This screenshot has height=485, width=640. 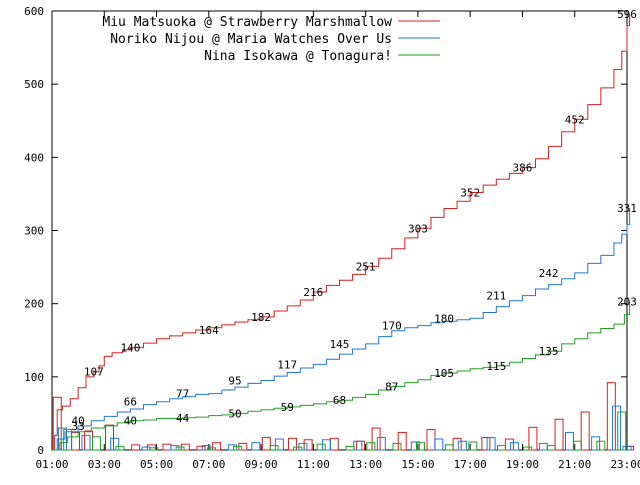 I want to click on y-tick-label: 300, so click(x=34, y=231).